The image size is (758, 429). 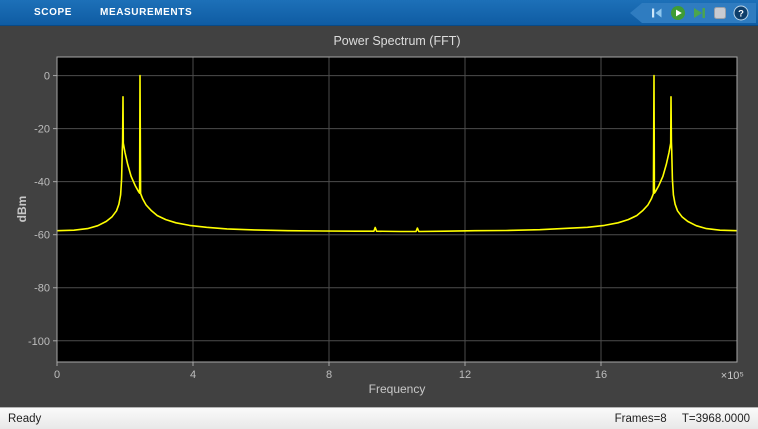 I want to click on step-backward-icon, so click(x=657, y=13).